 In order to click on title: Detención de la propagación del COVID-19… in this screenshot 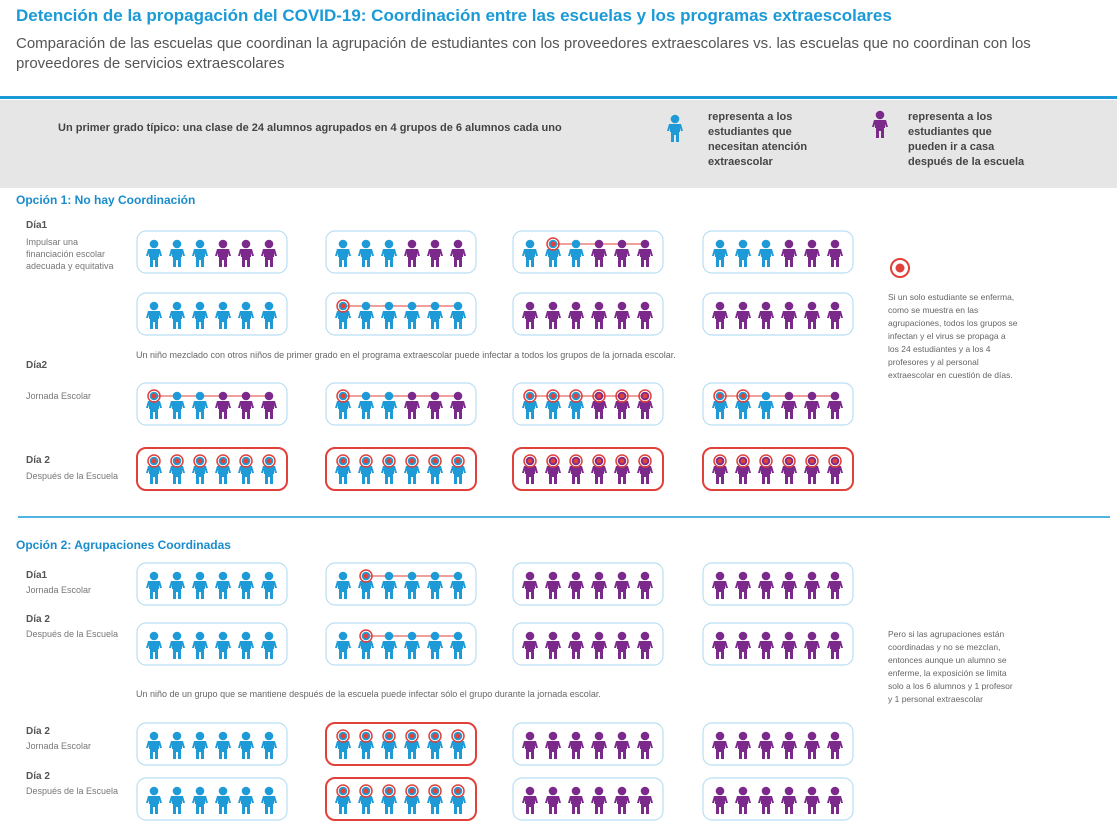, I will do `click(454, 15)`.